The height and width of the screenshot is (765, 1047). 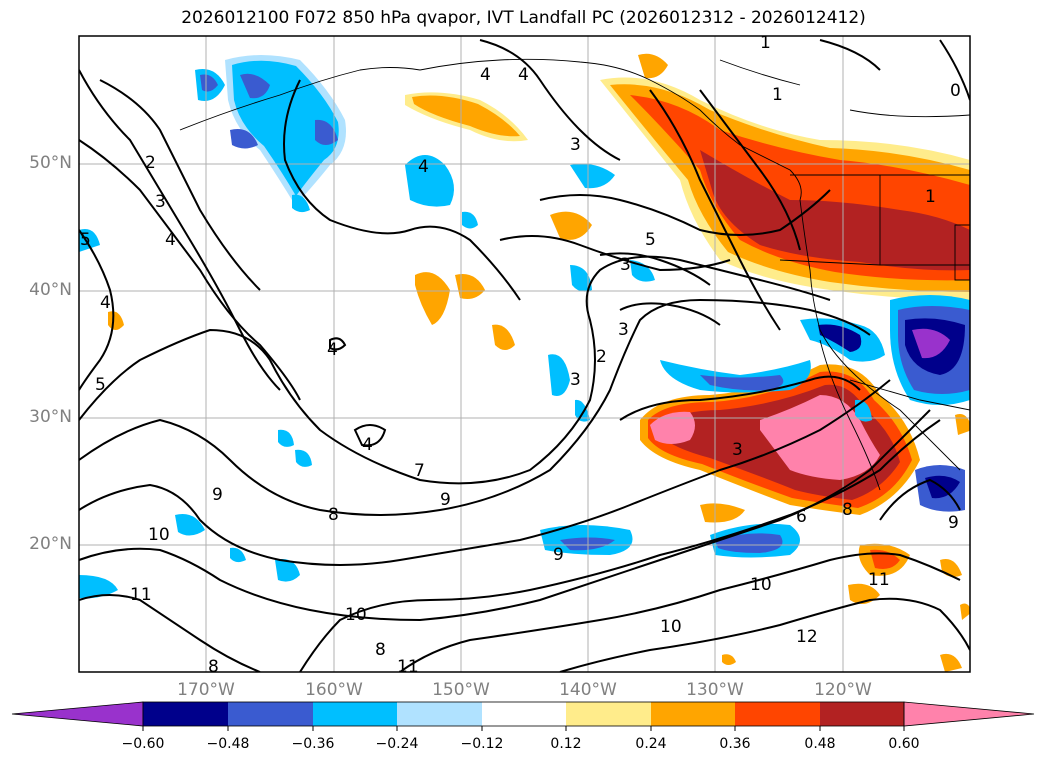 I want to click on colorbar-tick-label: −0.60, so click(x=143, y=744).